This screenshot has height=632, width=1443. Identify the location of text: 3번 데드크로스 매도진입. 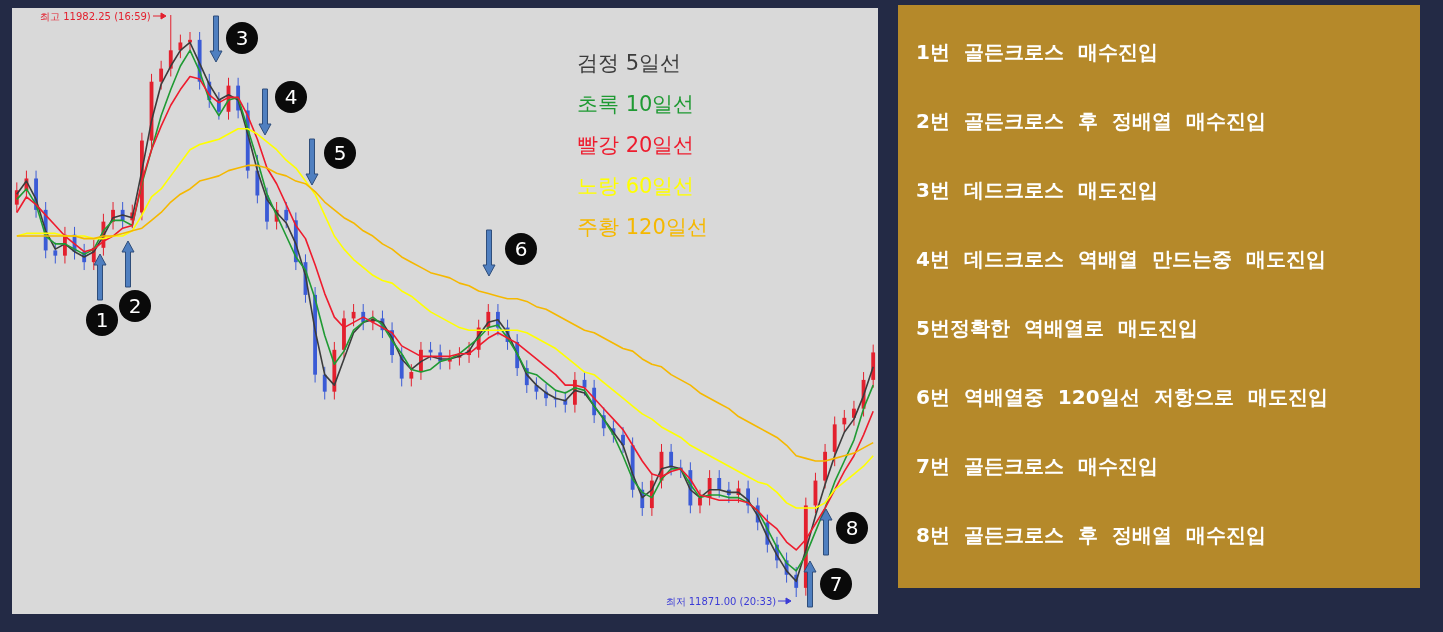
(1037, 190).